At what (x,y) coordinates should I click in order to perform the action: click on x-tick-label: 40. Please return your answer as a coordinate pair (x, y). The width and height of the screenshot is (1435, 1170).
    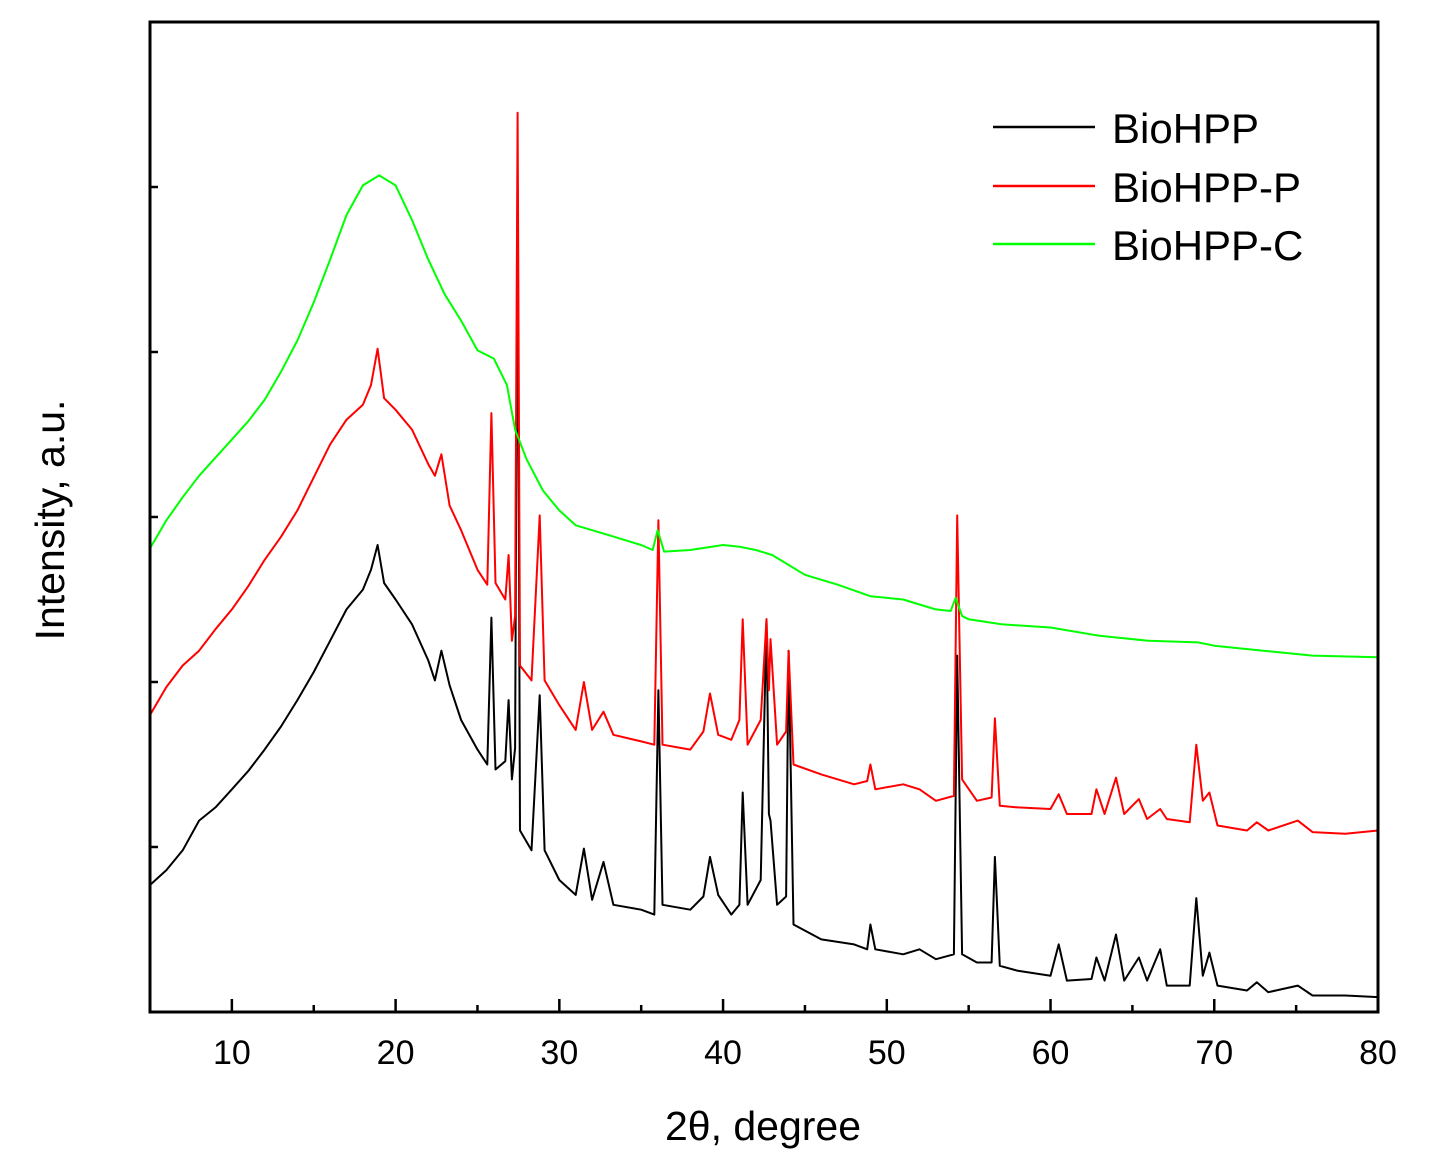
    Looking at the image, I should click on (723, 1053).